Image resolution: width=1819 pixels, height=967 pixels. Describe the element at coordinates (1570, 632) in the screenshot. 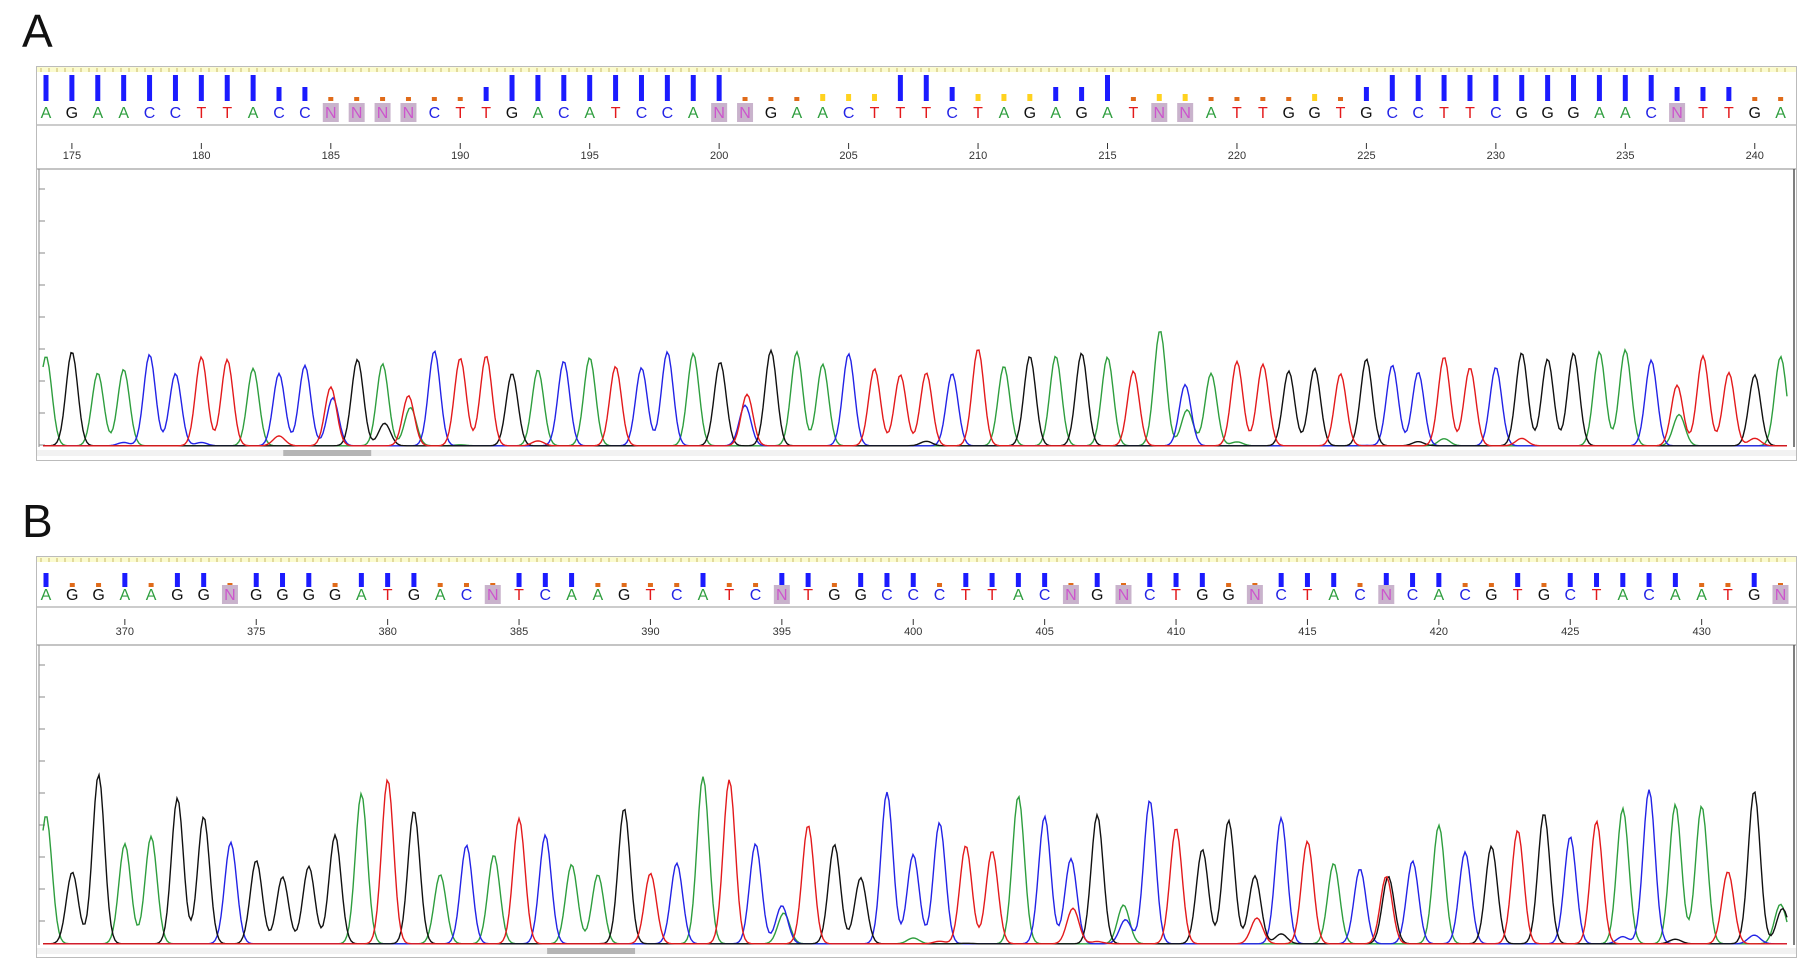

I see `position-label: 425` at that location.